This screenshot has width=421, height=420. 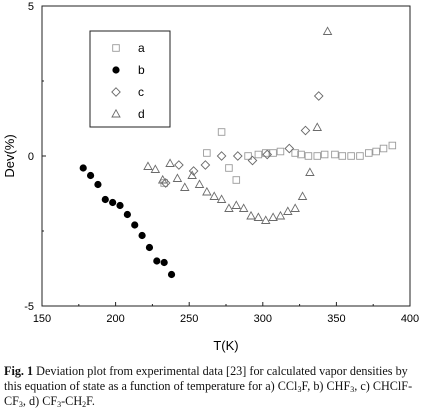 What do you see at coordinates (130, 79) in the screenshot?
I see `legend-box` at bounding box center [130, 79].